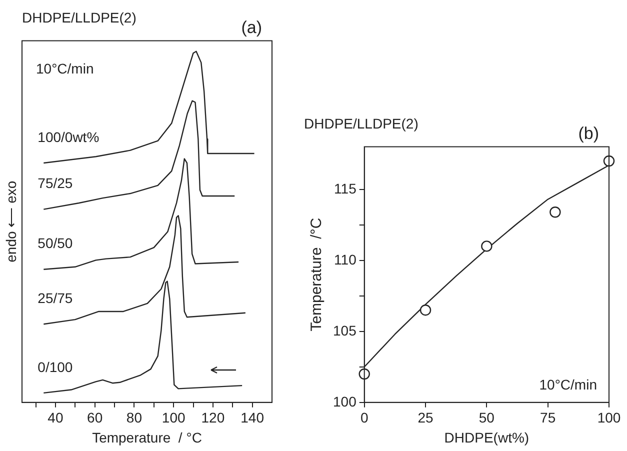  What do you see at coordinates (147, 437) in the screenshot?
I see `x-axis-title: Temperature / °C` at bounding box center [147, 437].